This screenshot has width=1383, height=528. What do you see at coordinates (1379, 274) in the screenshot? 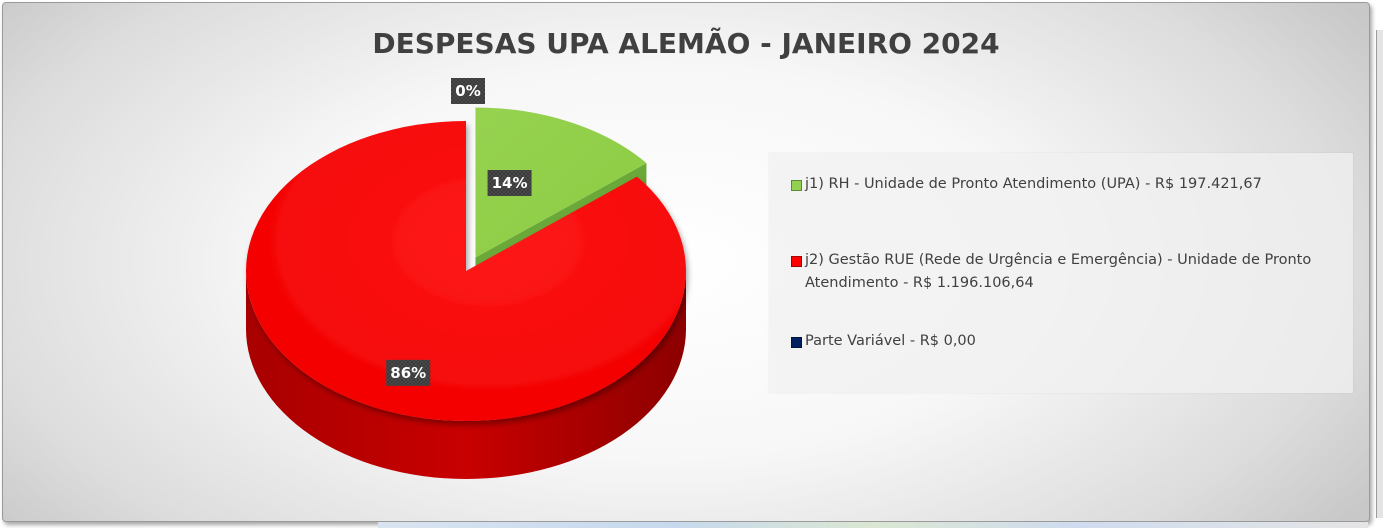
I see `adjacent-chart-edge` at bounding box center [1379, 274].